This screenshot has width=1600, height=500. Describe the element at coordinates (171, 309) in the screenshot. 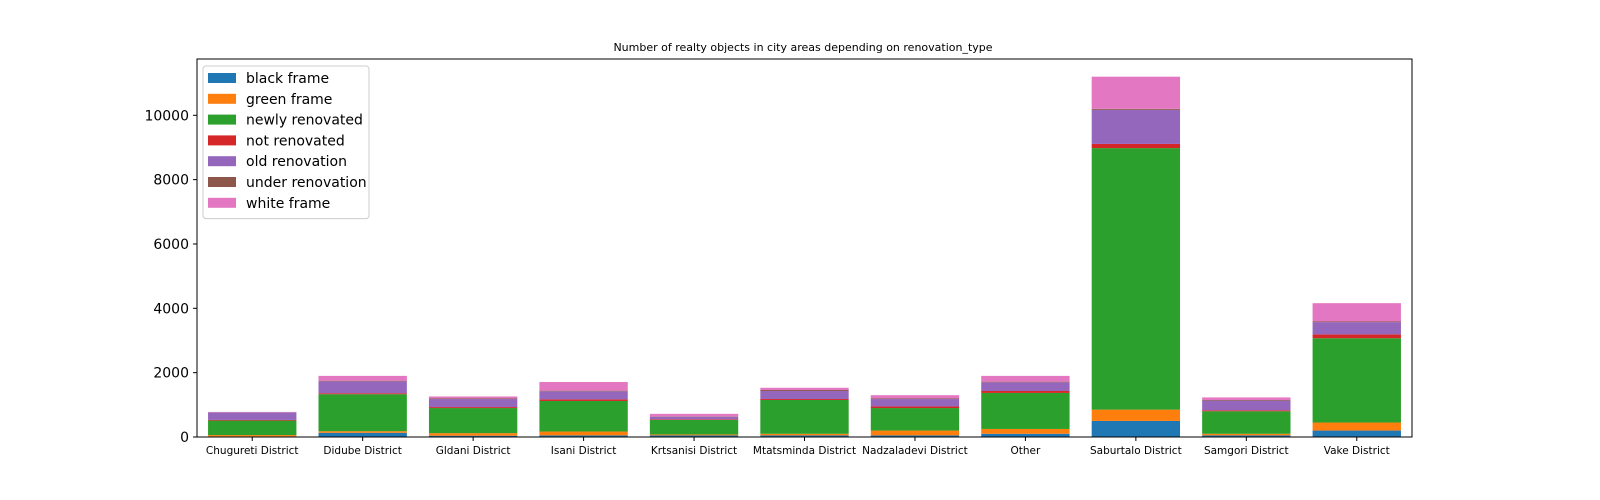

I see `y-tick-label: 4000` at that location.